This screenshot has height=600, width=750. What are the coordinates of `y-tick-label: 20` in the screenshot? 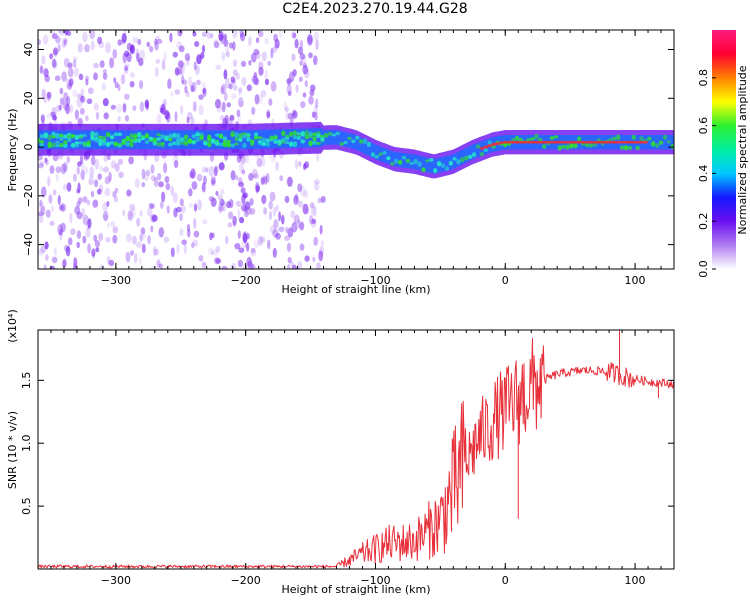 It's located at (28, 98).